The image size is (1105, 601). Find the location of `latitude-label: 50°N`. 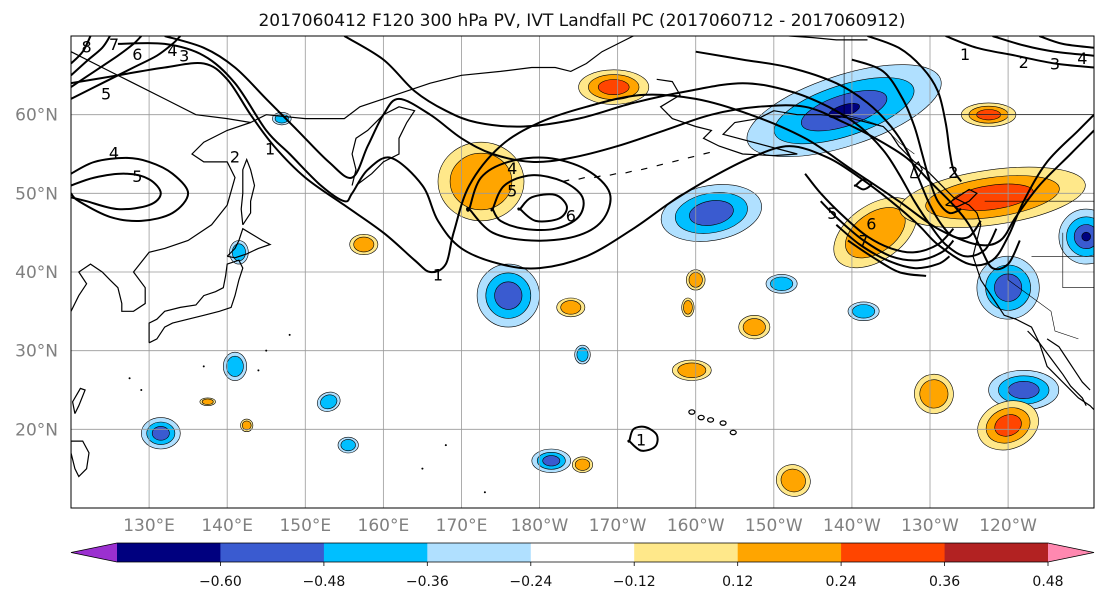

latitude-label: 50°N is located at coordinates (36, 194).